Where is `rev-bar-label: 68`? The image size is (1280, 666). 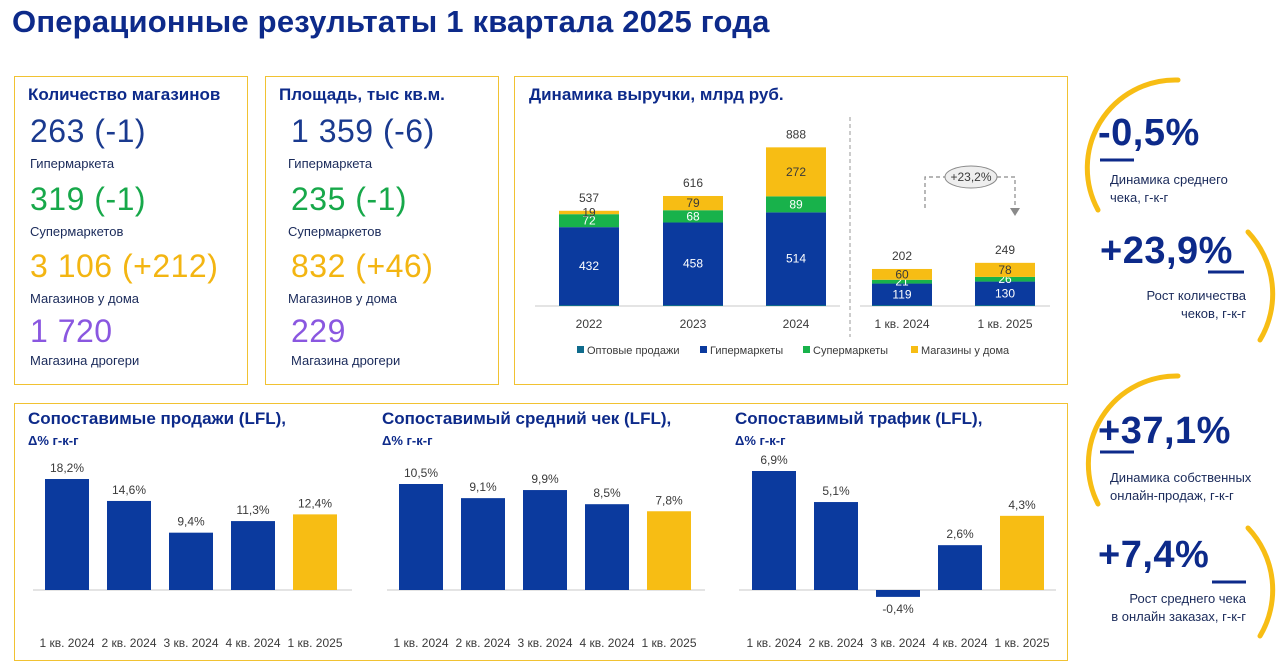 rev-bar-label: 68 is located at coordinates (693, 216).